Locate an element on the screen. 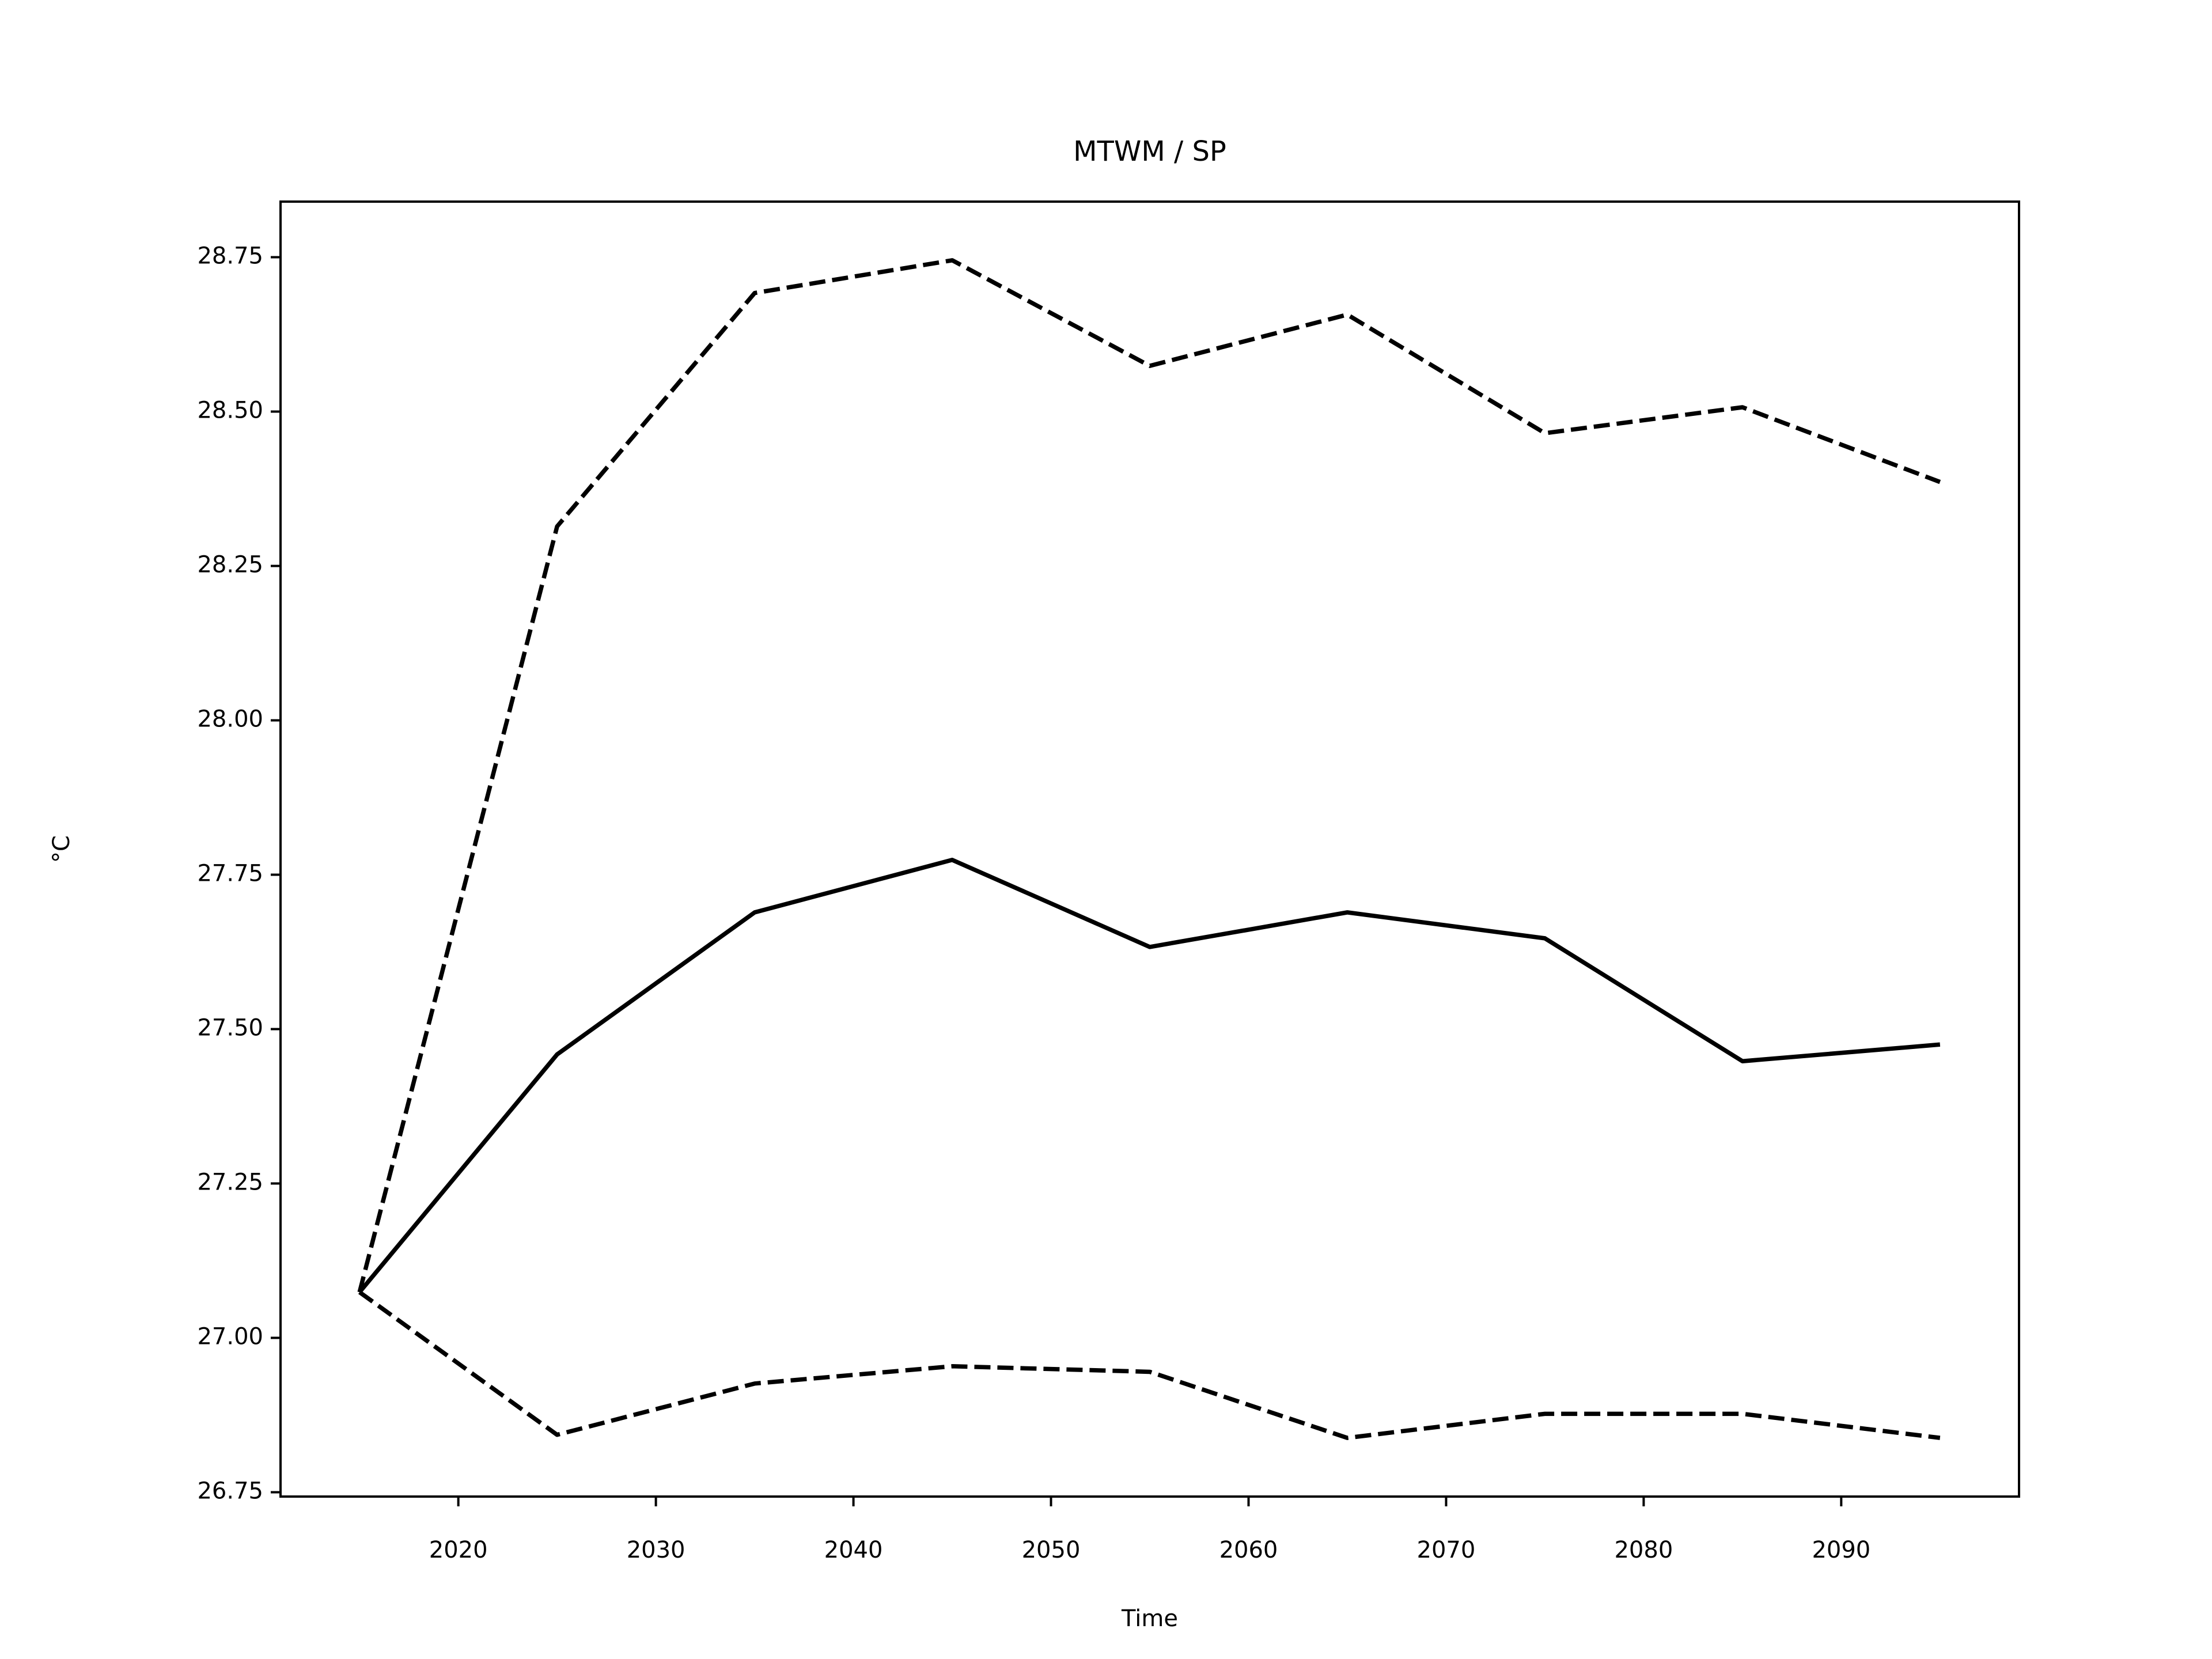 This screenshot has height=1659, width=2212. x-tick-label: 2090 is located at coordinates (1841, 1550).